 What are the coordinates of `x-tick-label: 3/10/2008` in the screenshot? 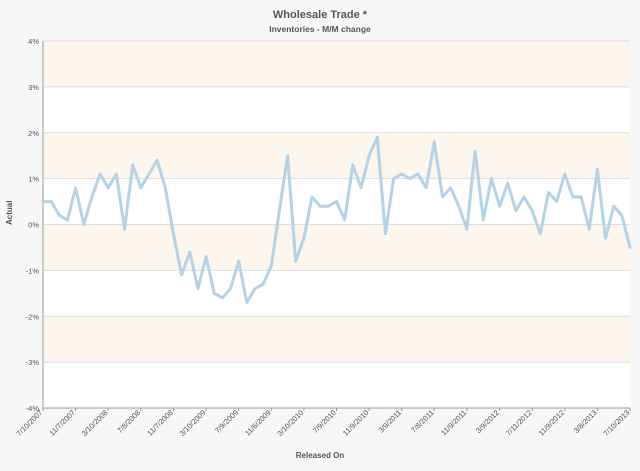 It's located at (95, 423).